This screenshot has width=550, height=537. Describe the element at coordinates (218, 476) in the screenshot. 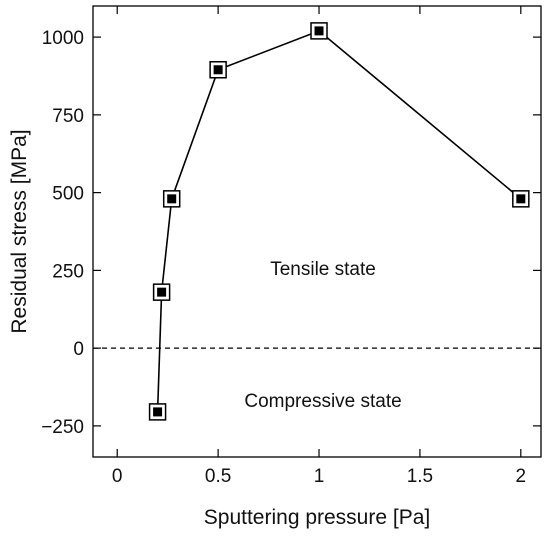

I see `x-tick-label: 0.5` at that location.